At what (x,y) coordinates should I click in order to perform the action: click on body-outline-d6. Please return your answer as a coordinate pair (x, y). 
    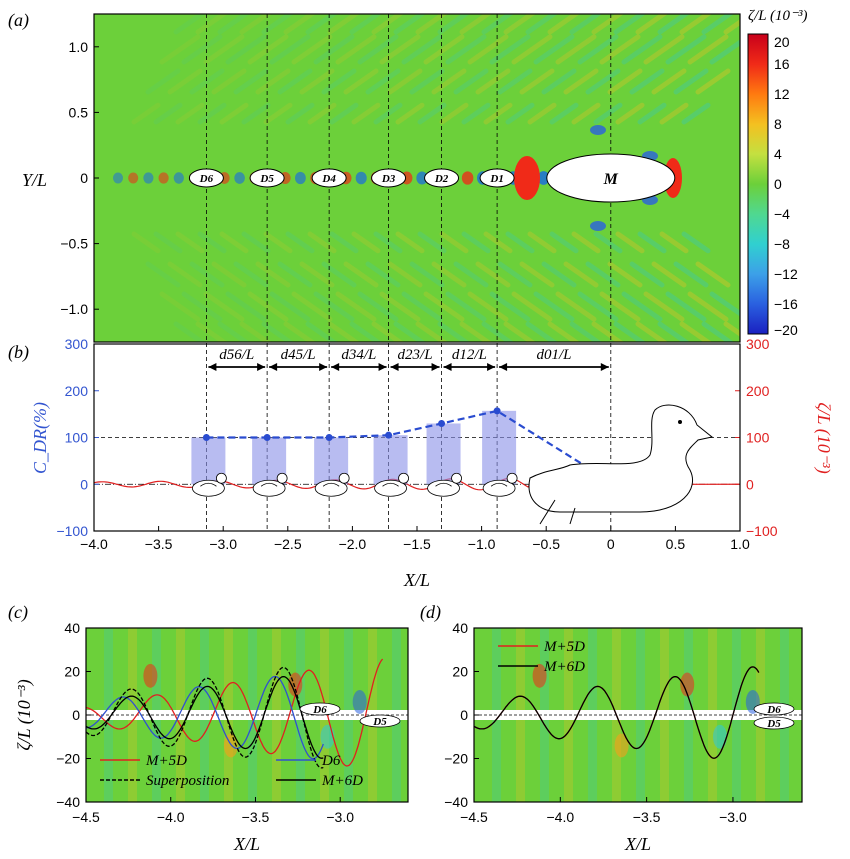
    Looking at the image, I should click on (320, 709).